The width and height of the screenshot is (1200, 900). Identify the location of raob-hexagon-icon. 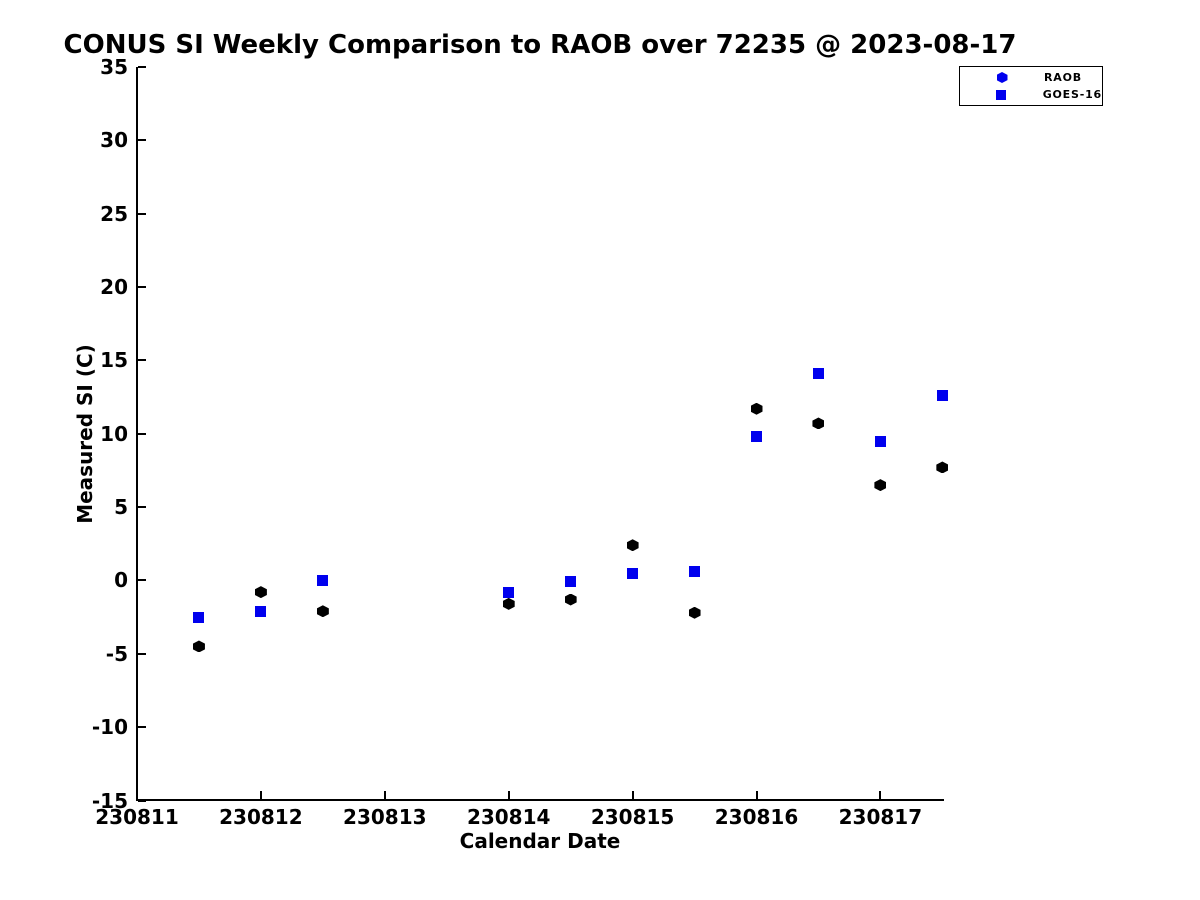
(1002, 77).